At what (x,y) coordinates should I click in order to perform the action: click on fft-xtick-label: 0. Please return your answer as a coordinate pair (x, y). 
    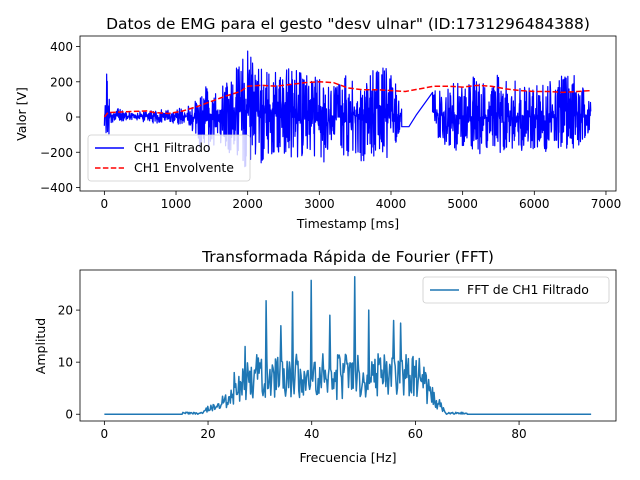
    Looking at the image, I should click on (105, 434).